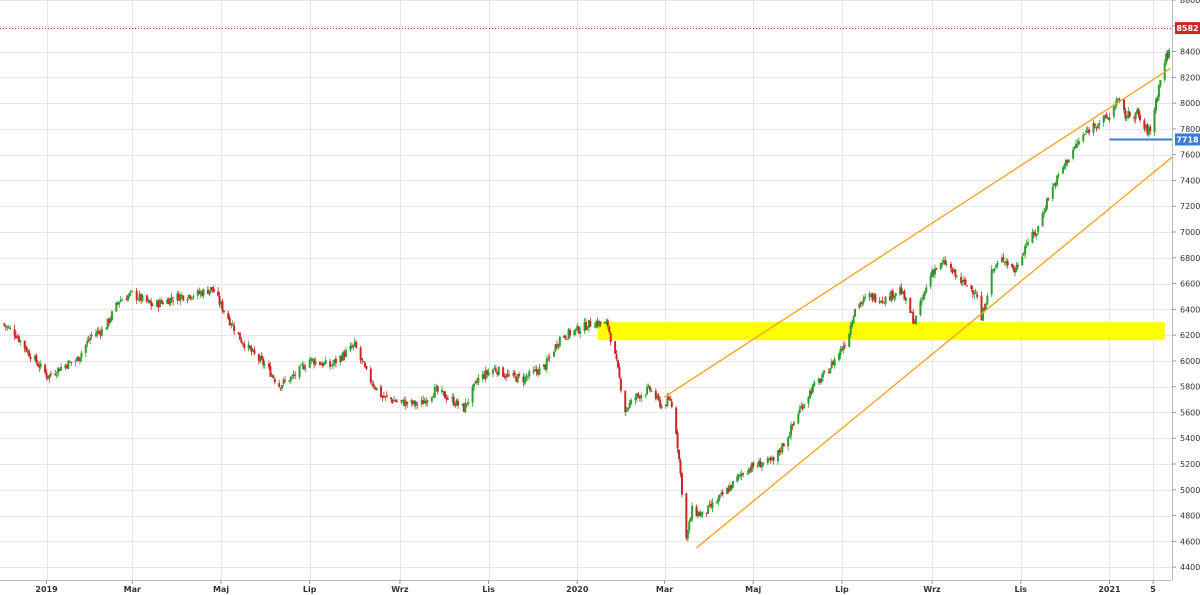  What do you see at coordinates (1187, 28) in the screenshot?
I see `last-price-badge-label: 8582` at bounding box center [1187, 28].